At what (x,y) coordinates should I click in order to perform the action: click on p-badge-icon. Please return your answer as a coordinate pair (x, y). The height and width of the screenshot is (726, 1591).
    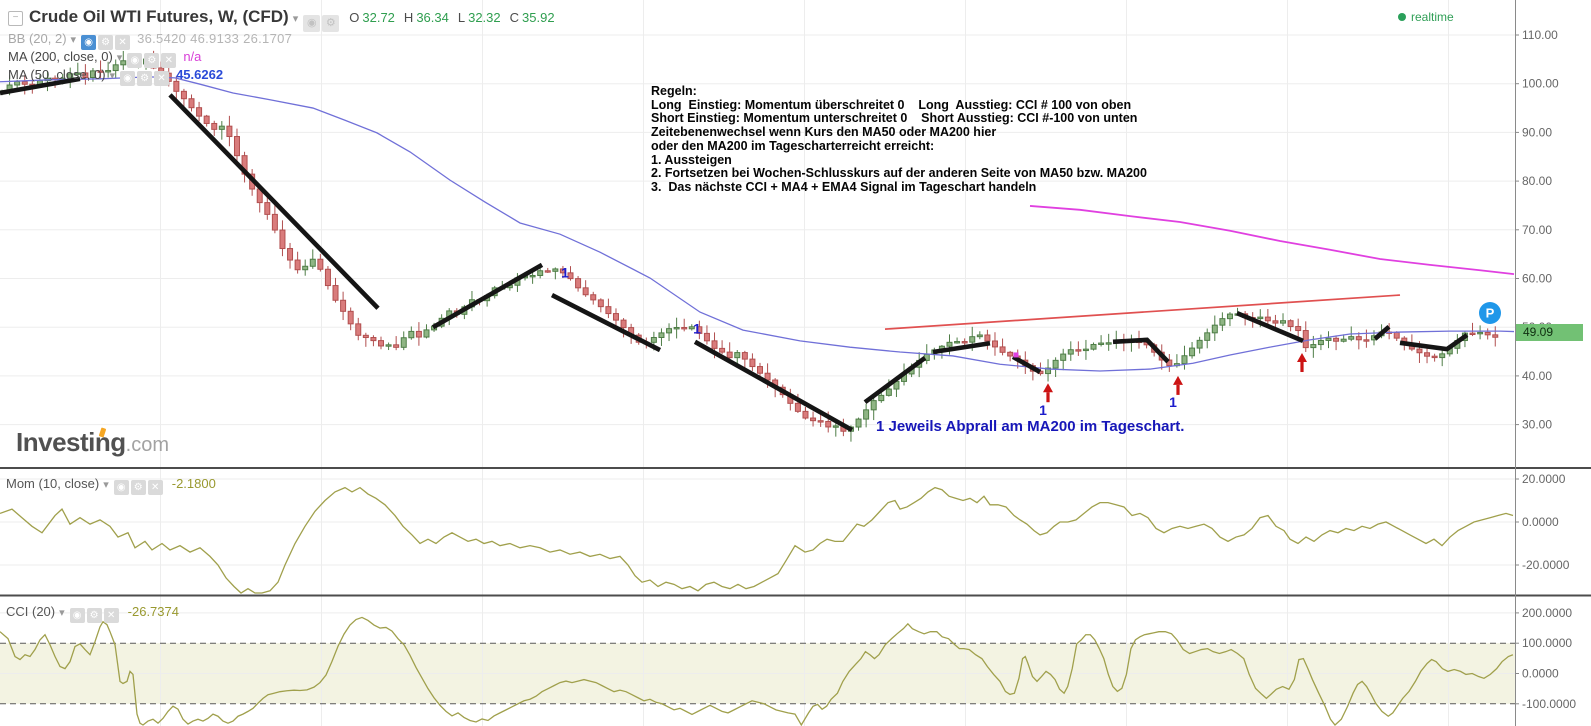
    Looking at the image, I should click on (1490, 313).